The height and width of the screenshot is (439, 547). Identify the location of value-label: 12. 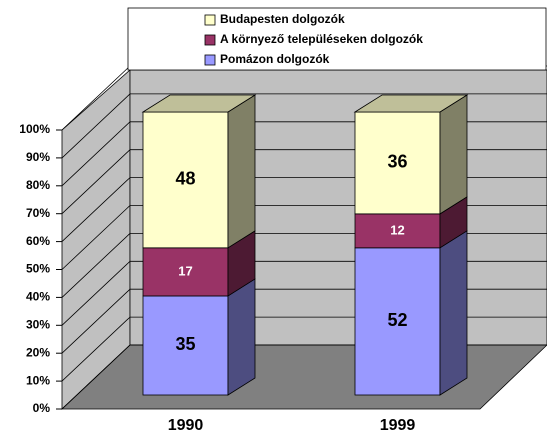
(397, 229).